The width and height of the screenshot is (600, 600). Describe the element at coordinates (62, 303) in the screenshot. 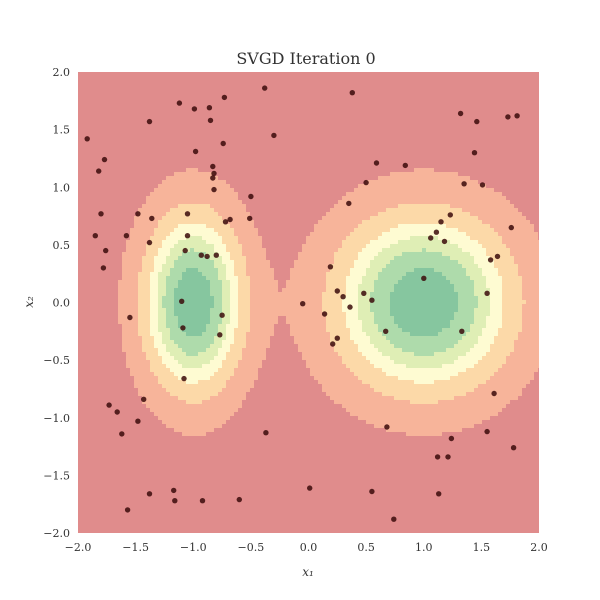

I see `y-tick-label: 0.0` at that location.